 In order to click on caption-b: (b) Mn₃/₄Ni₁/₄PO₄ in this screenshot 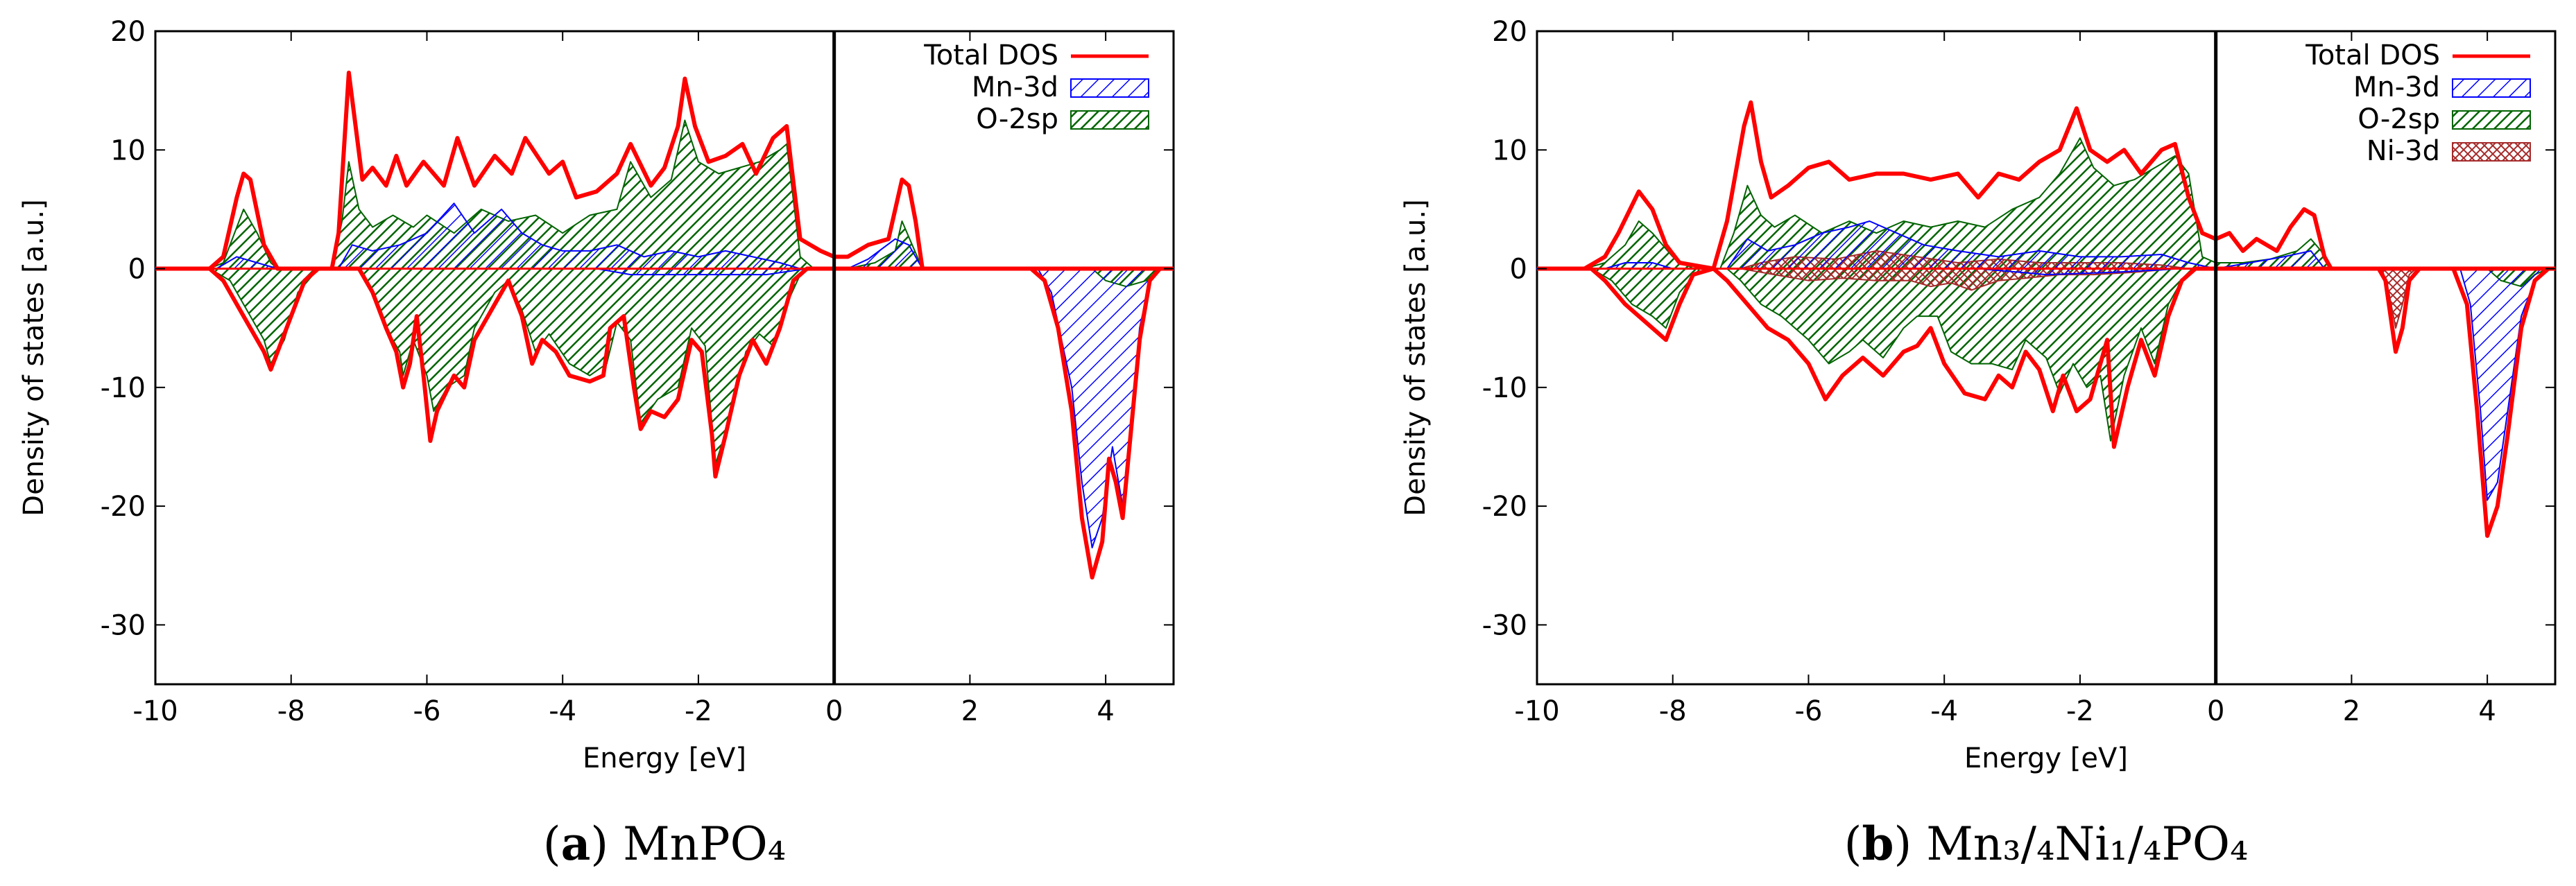, I will do `click(2046, 844)`.